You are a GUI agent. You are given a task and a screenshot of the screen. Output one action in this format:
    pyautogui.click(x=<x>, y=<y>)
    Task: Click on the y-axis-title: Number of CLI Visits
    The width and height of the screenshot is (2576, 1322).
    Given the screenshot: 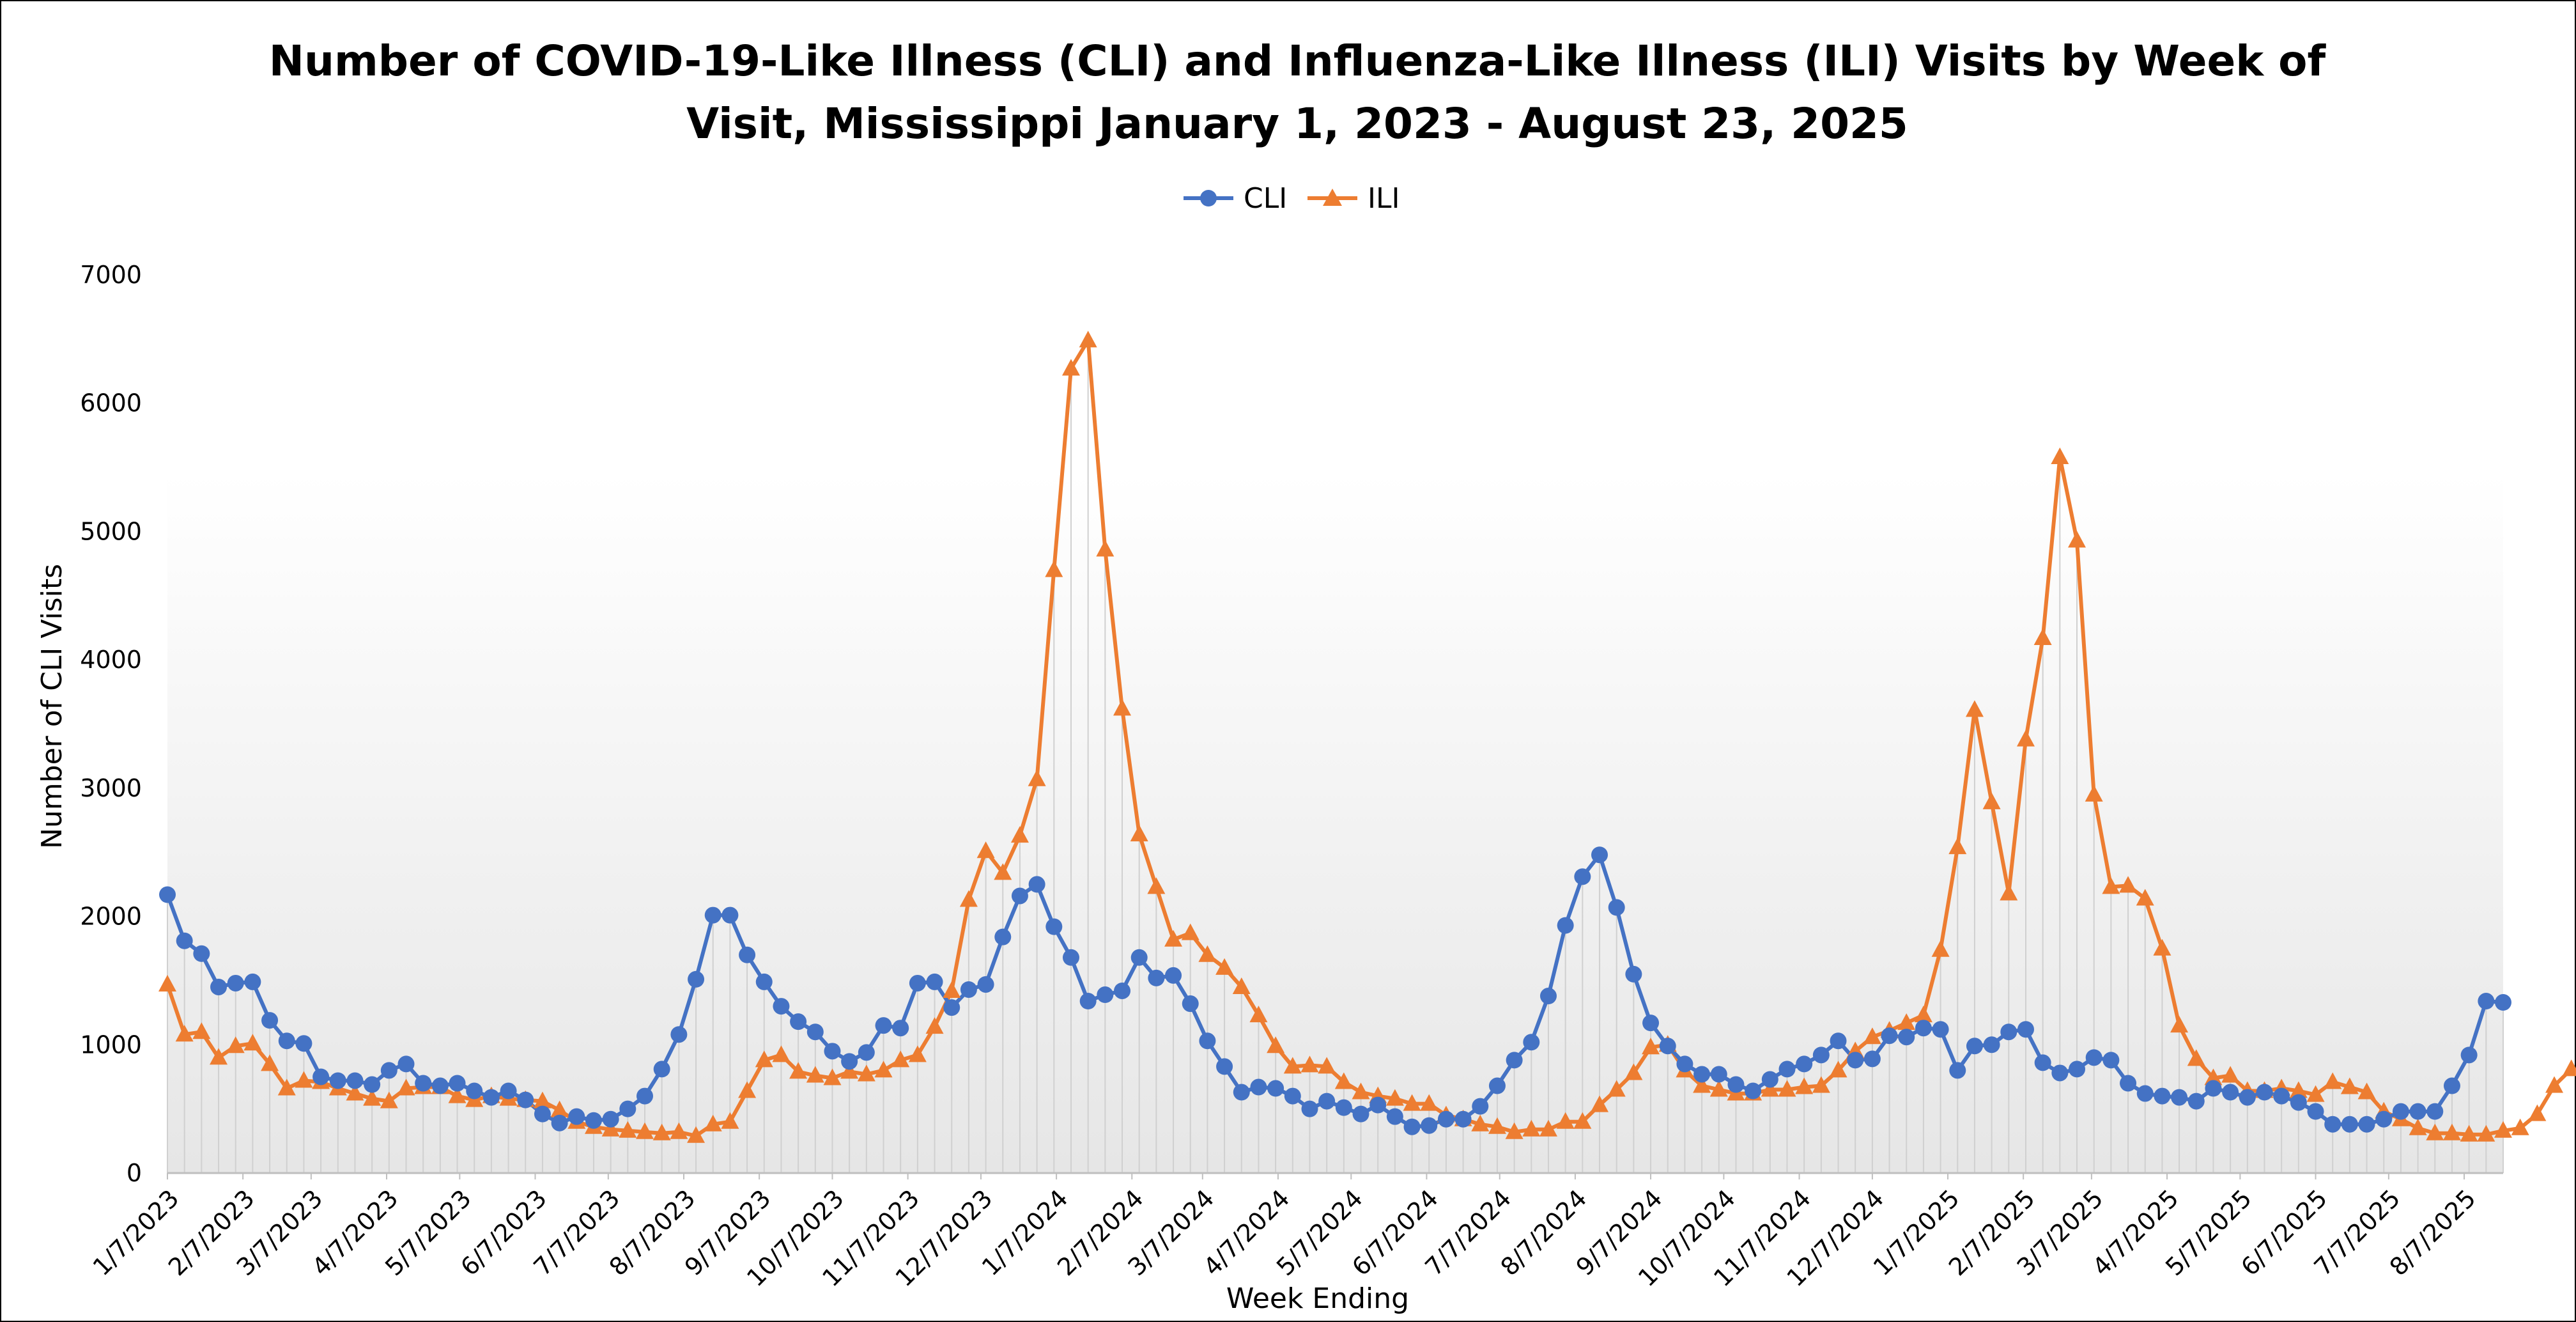 What is the action you would take?
    pyautogui.click(x=52, y=706)
    